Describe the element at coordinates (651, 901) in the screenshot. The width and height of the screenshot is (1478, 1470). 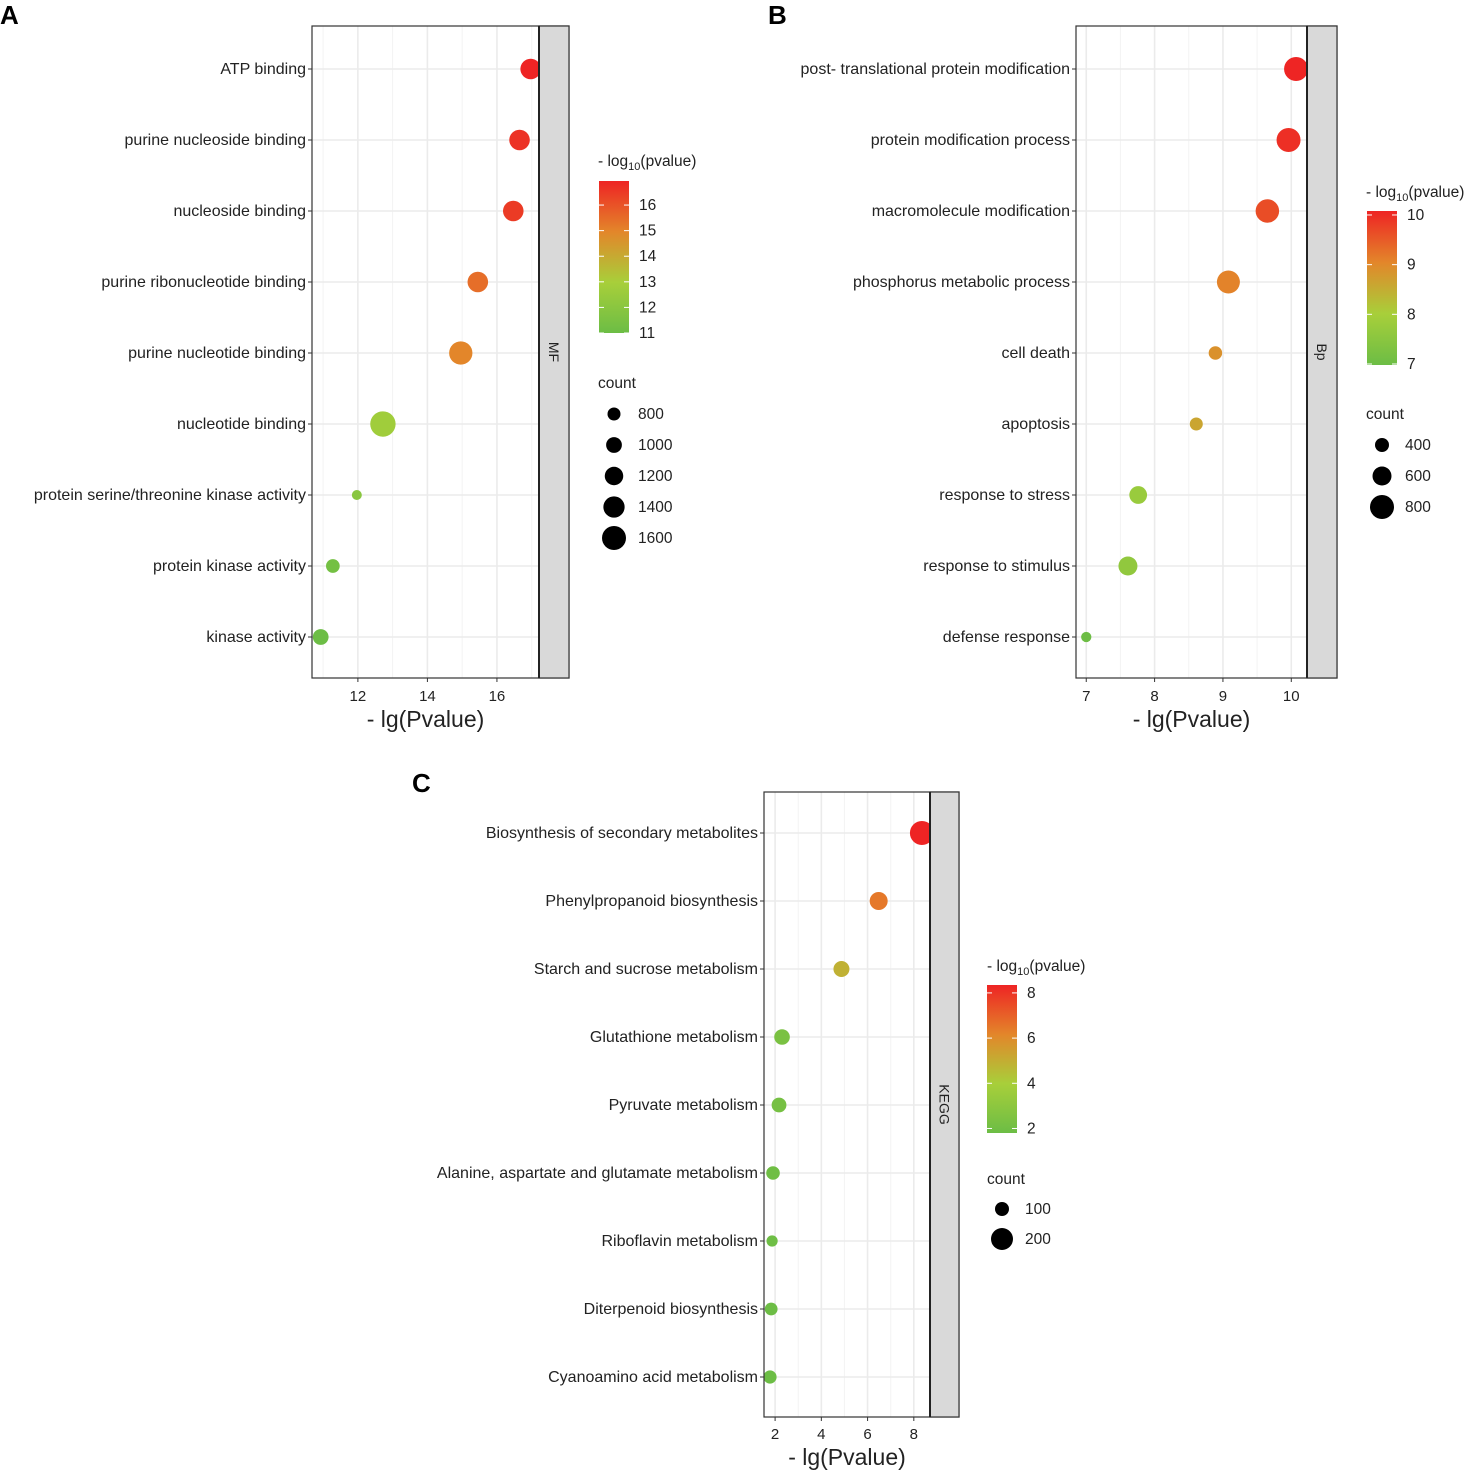
I see `y-tick-label: Phenylpropanoid biosynthesis` at that location.